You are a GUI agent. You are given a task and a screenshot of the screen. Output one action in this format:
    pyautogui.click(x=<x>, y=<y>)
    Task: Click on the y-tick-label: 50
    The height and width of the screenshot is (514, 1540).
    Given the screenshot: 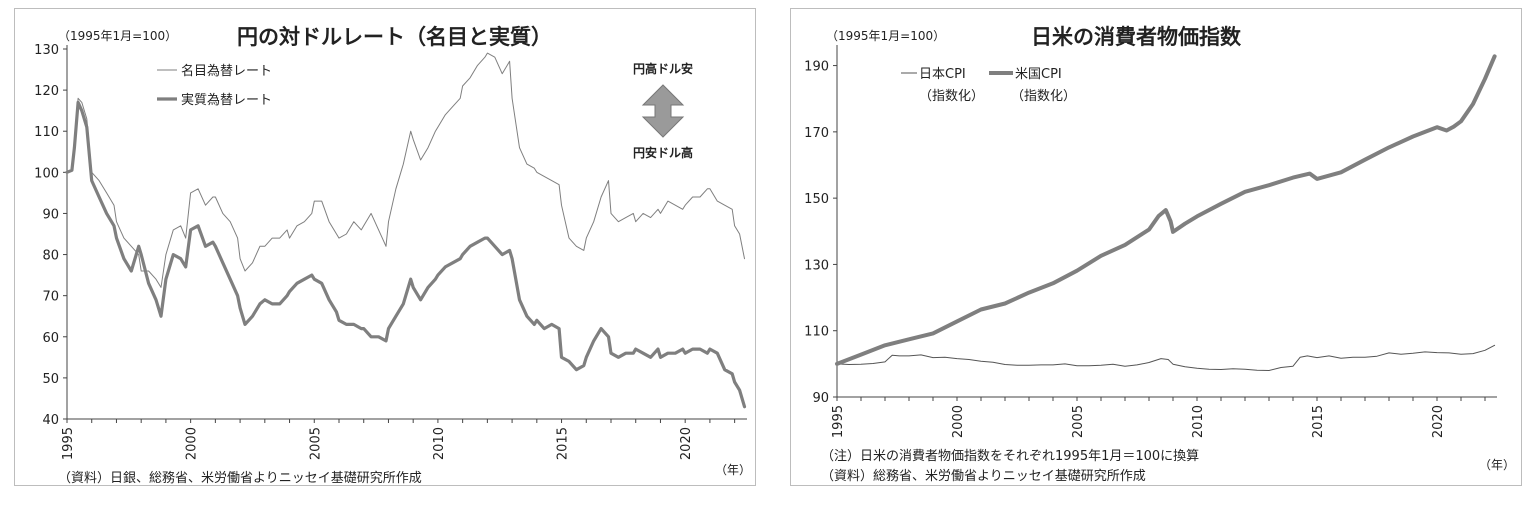 What is the action you would take?
    pyautogui.click(x=50, y=379)
    